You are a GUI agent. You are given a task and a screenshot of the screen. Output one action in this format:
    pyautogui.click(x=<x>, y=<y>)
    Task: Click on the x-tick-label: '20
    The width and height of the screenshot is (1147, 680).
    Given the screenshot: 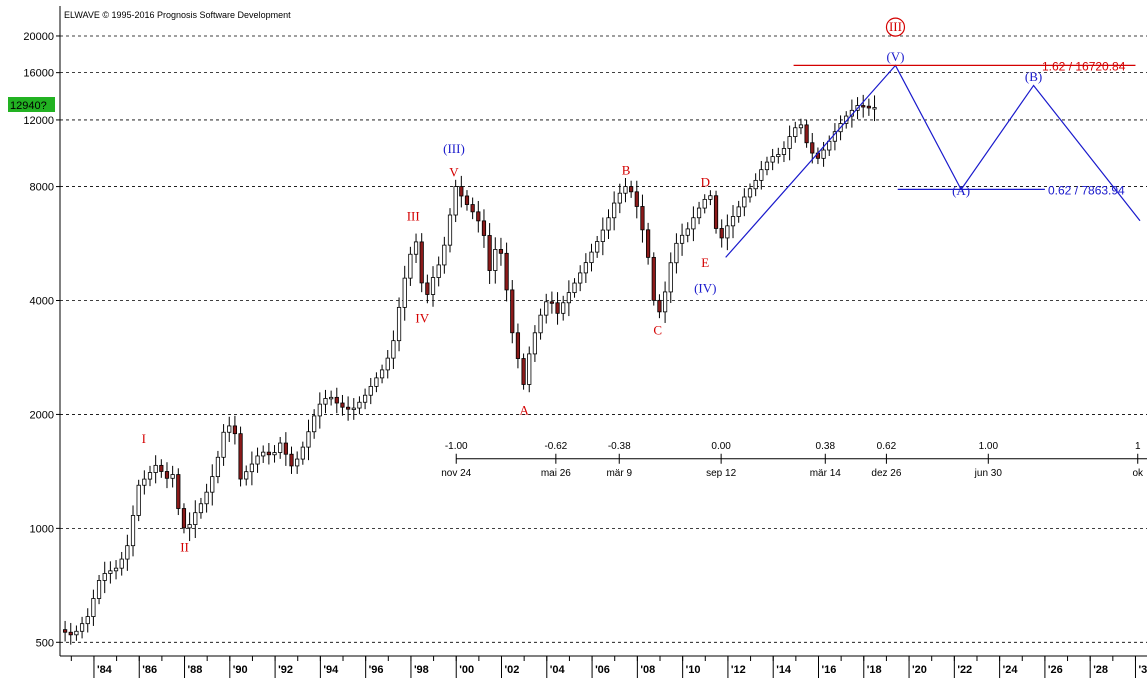 What is the action you would take?
    pyautogui.click(x=919, y=670)
    